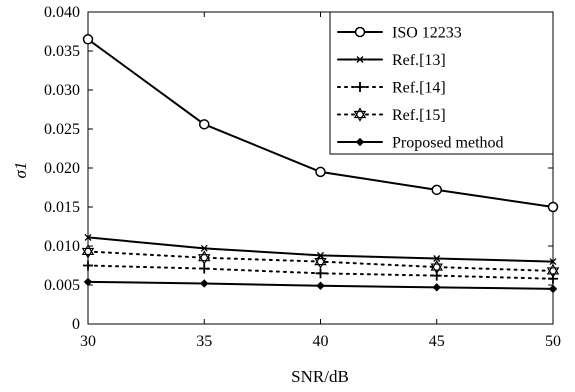 The width and height of the screenshot is (575, 392). I want to click on legend-entry: Proposed method, so click(420, 143).